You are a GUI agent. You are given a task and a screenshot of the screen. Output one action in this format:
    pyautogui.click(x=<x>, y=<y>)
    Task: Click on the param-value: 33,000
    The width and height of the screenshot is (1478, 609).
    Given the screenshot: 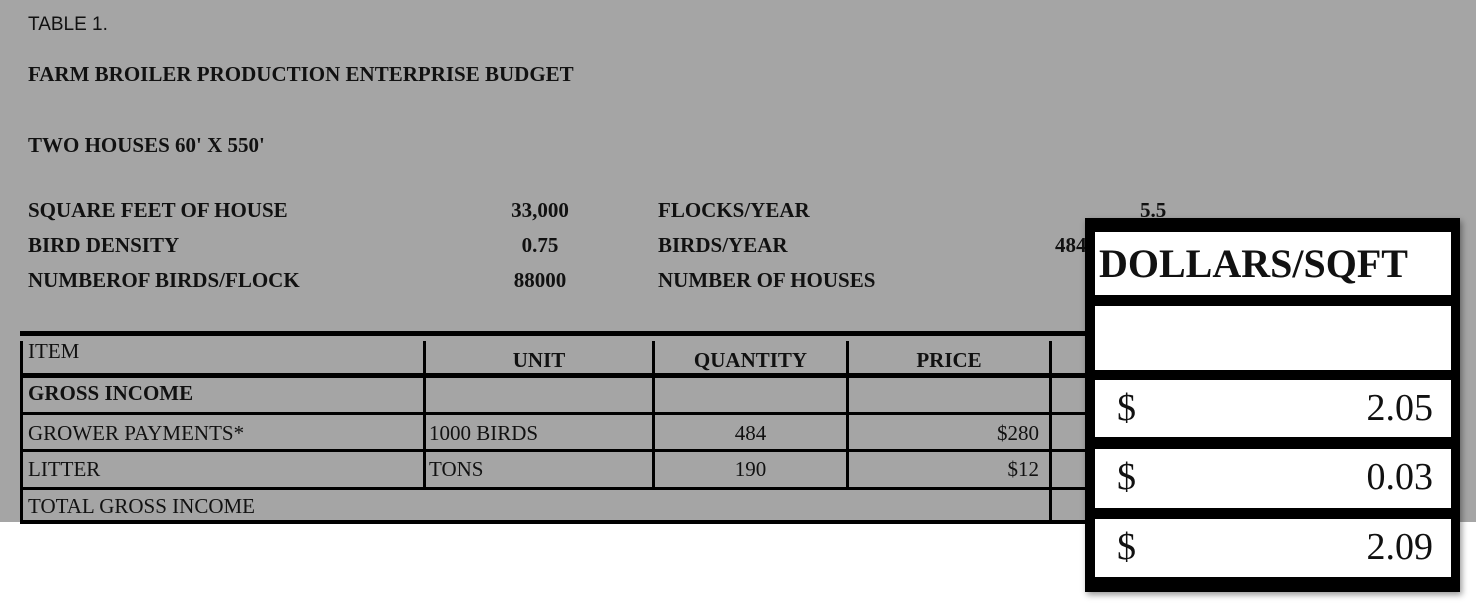 What is the action you would take?
    pyautogui.click(x=540, y=210)
    